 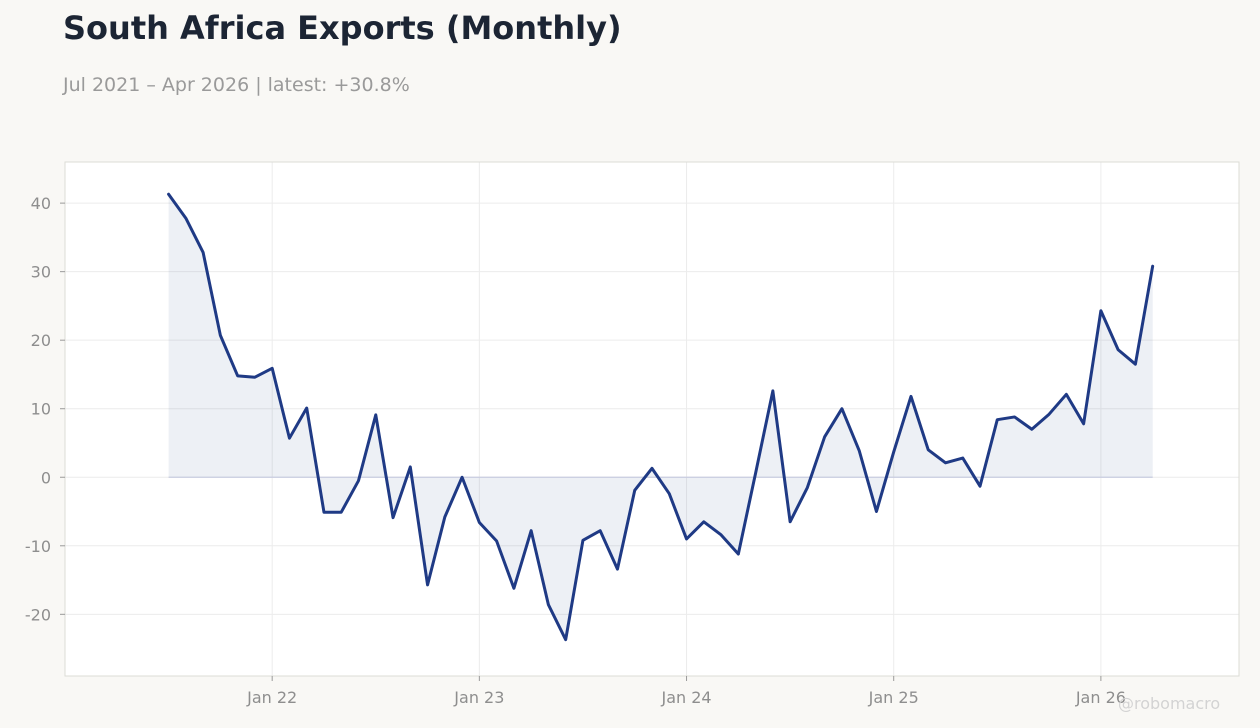 I want to click on chart-title: South Africa Exports (Monthly), so click(x=342, y=28).